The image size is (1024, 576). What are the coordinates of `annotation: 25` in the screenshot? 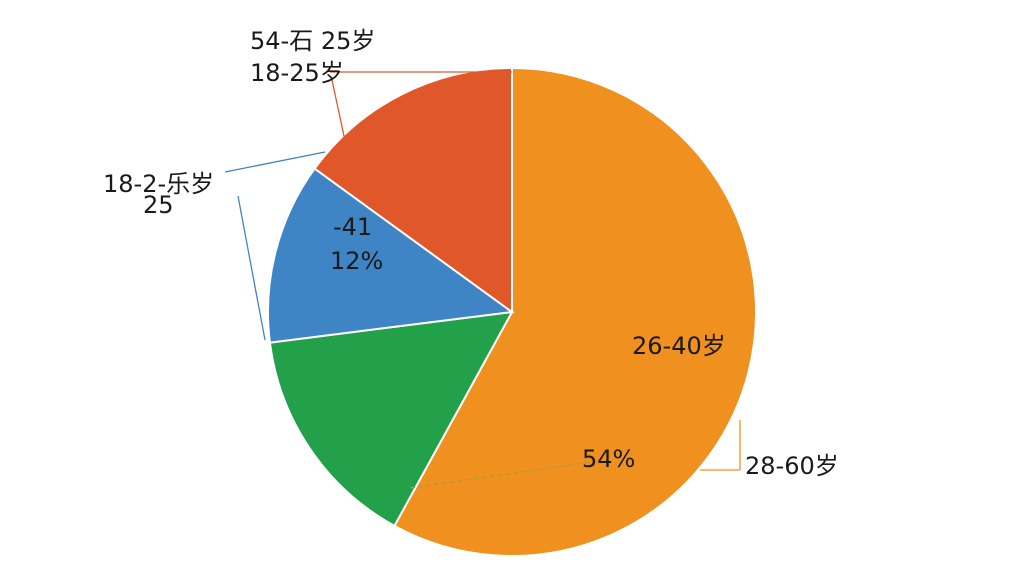 It's located at (158, 205).